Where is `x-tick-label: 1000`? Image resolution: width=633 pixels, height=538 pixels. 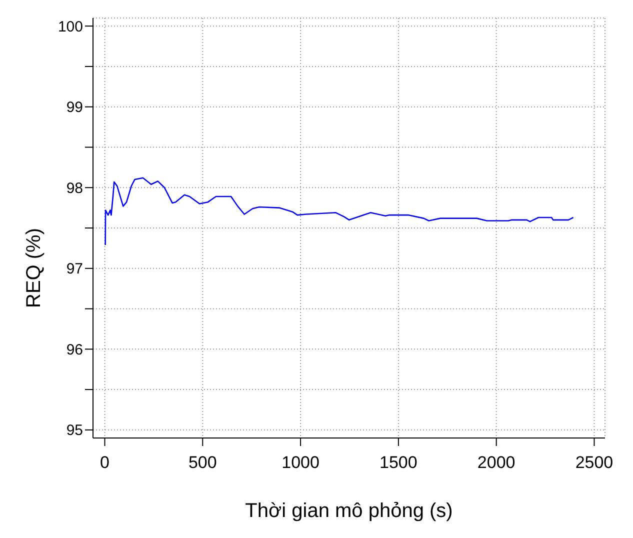
x-tick-label: 1000 is located at coordinates (301, 462).